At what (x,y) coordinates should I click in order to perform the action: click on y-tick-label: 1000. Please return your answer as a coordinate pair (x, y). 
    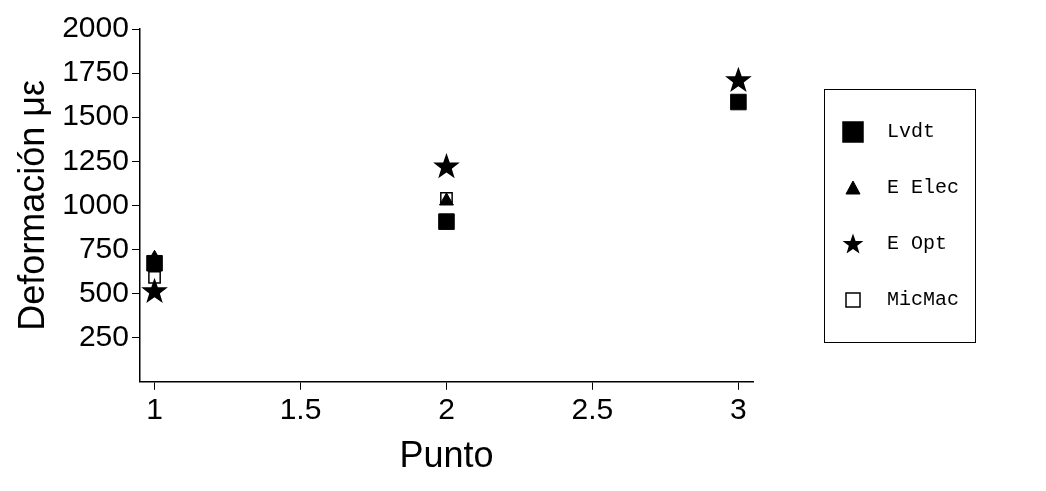
    Looking at the image, I should click on (95, 203).